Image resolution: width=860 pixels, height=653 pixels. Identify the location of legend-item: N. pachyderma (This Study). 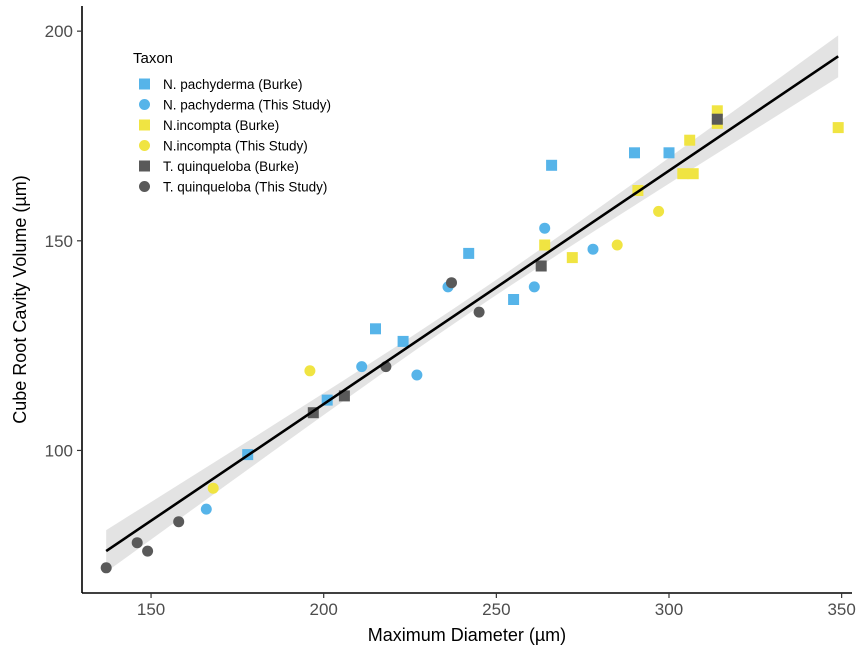
(235, 105).